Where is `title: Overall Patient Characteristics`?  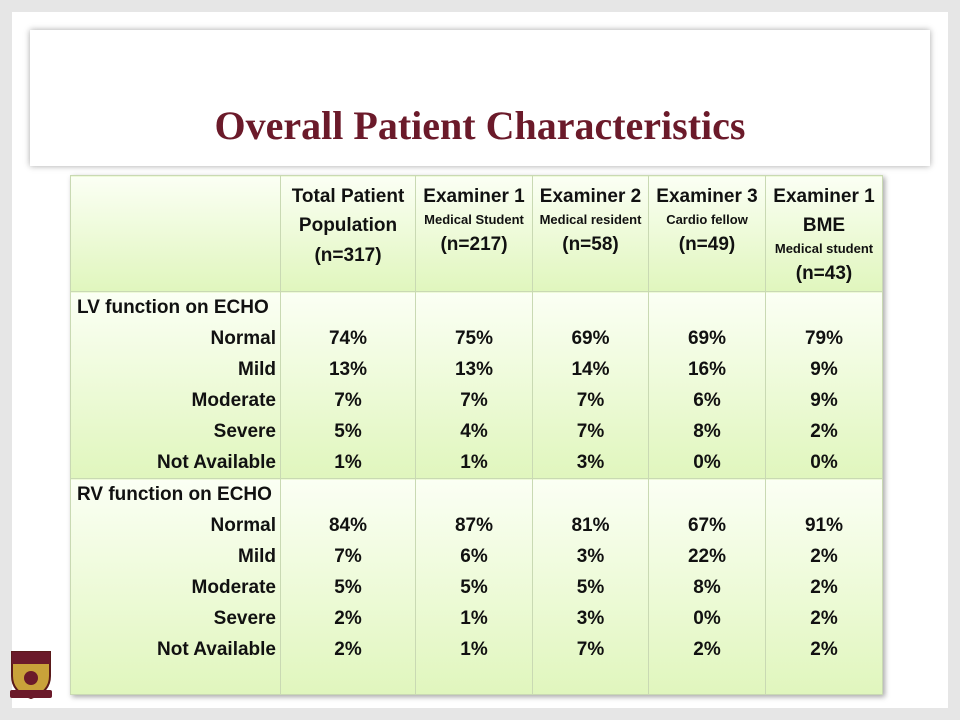 title: Overall Patient Characteristics is located at coordinates (480, 125).